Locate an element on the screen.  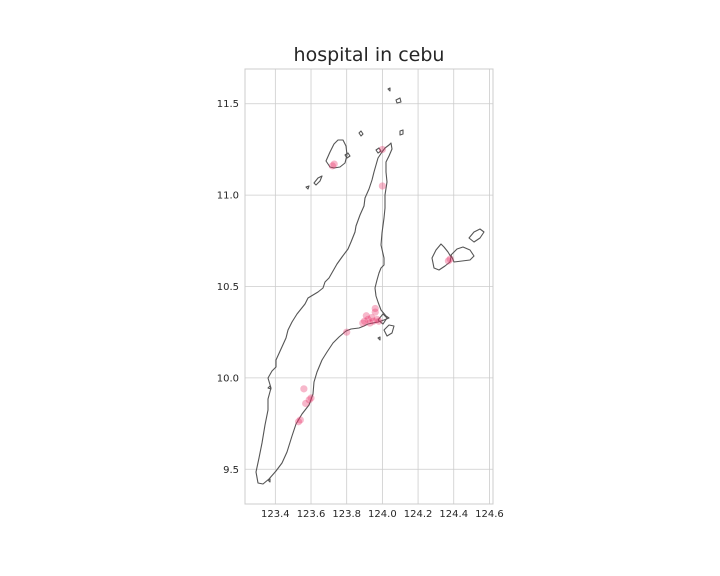
x-tick-label: 124.6 is located at coordinates (489, 514).